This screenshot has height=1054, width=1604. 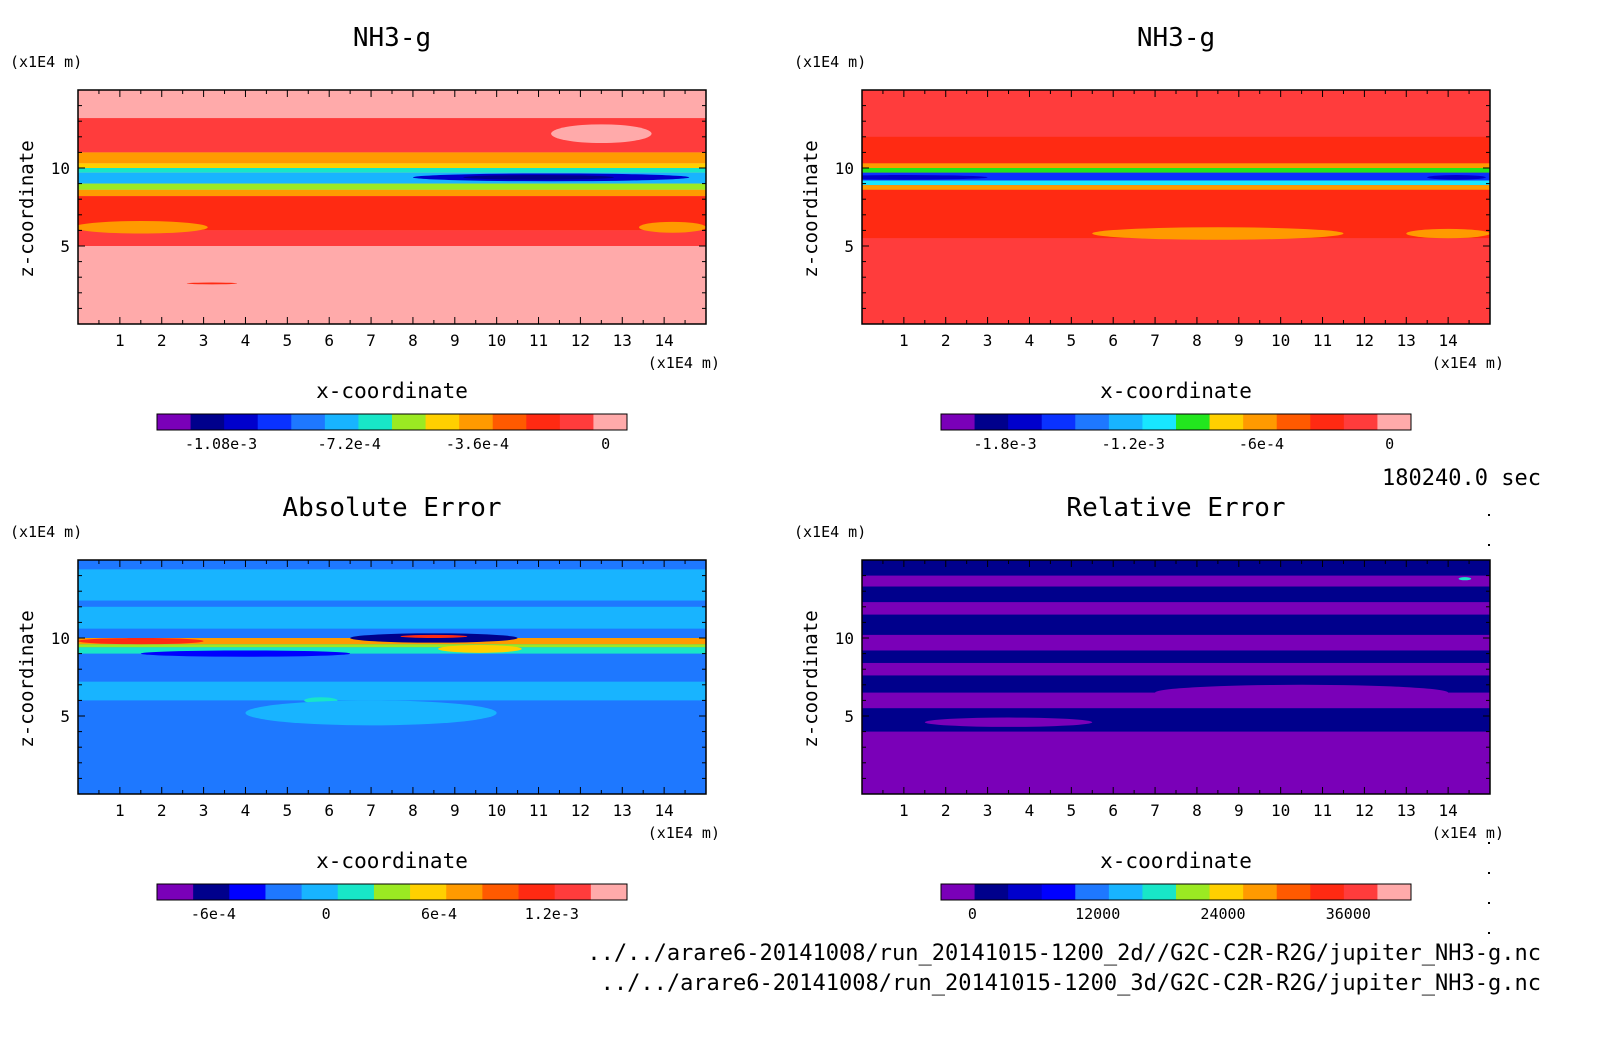 I want to click on colorbar-tick-label: 1.2e-3, so click(x=552, y=914).